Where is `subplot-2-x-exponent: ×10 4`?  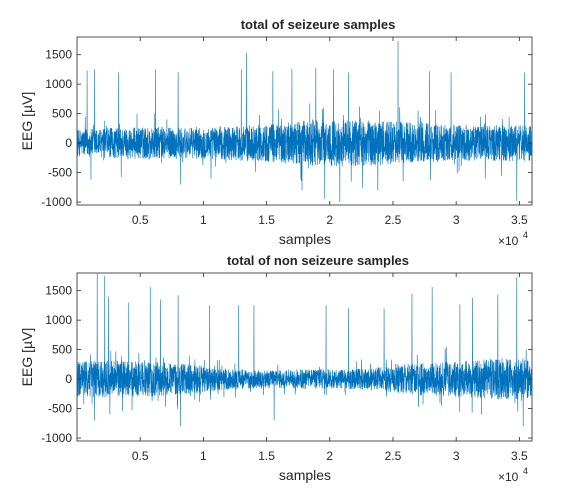
subplot-2-x-exponent: ×10 4 is located at coordinates (513, 475).